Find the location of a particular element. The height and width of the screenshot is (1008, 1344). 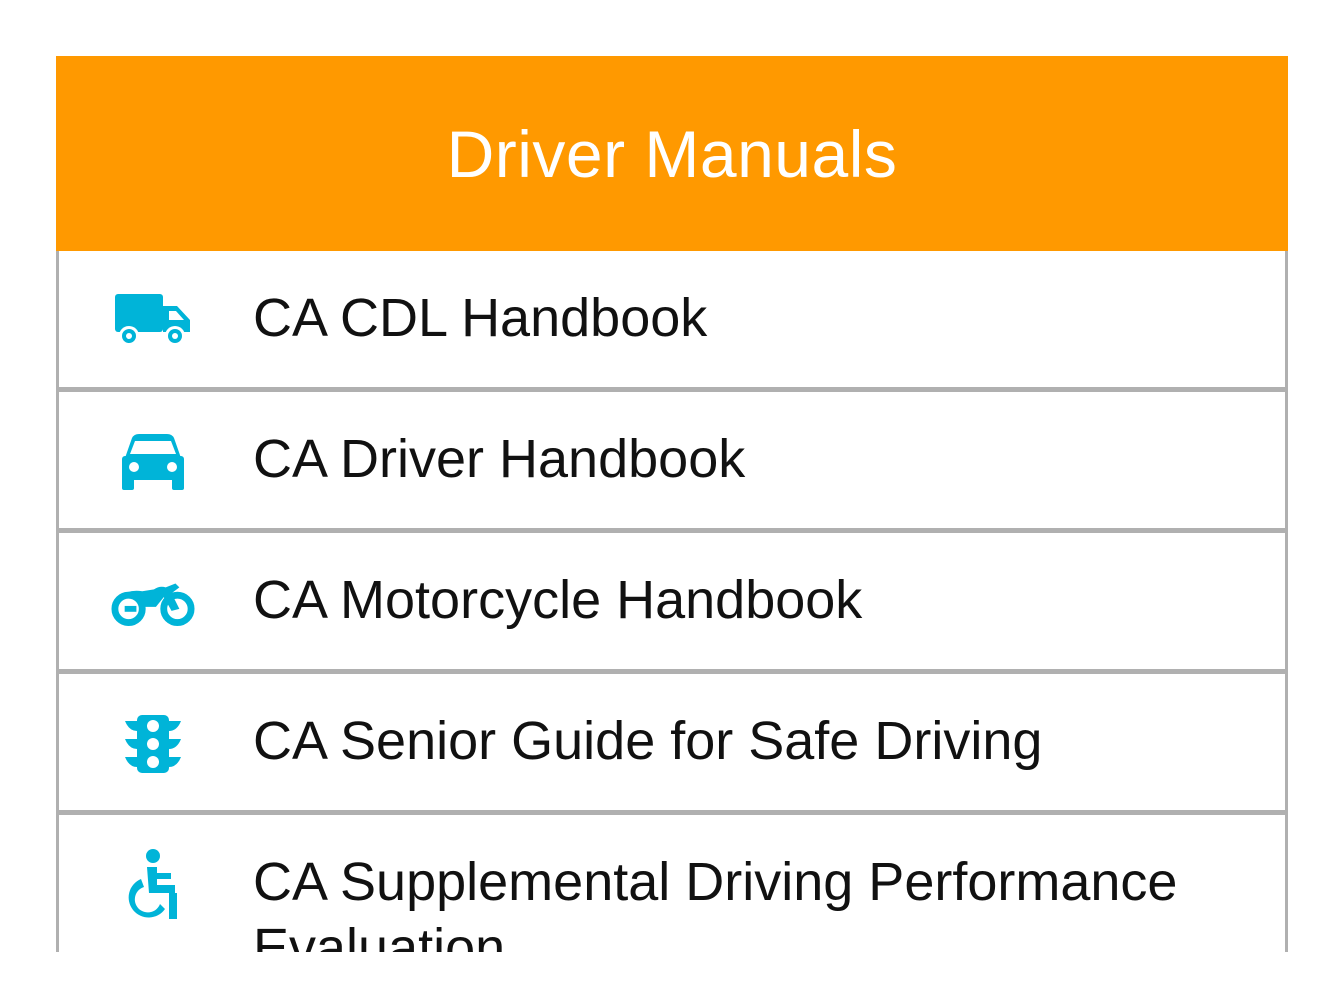

car-icon is located at coordinates (153, 462).